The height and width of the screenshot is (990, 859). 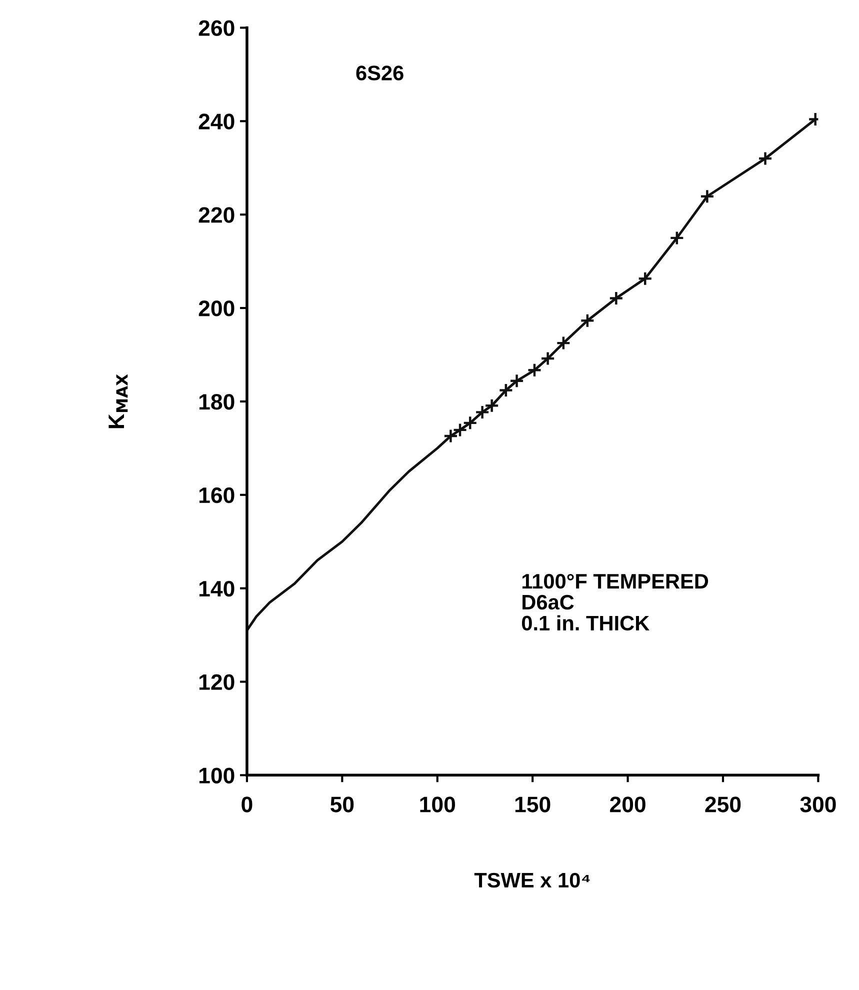 I want to click on y-tick-label: 160, so click(x=216, y=495).